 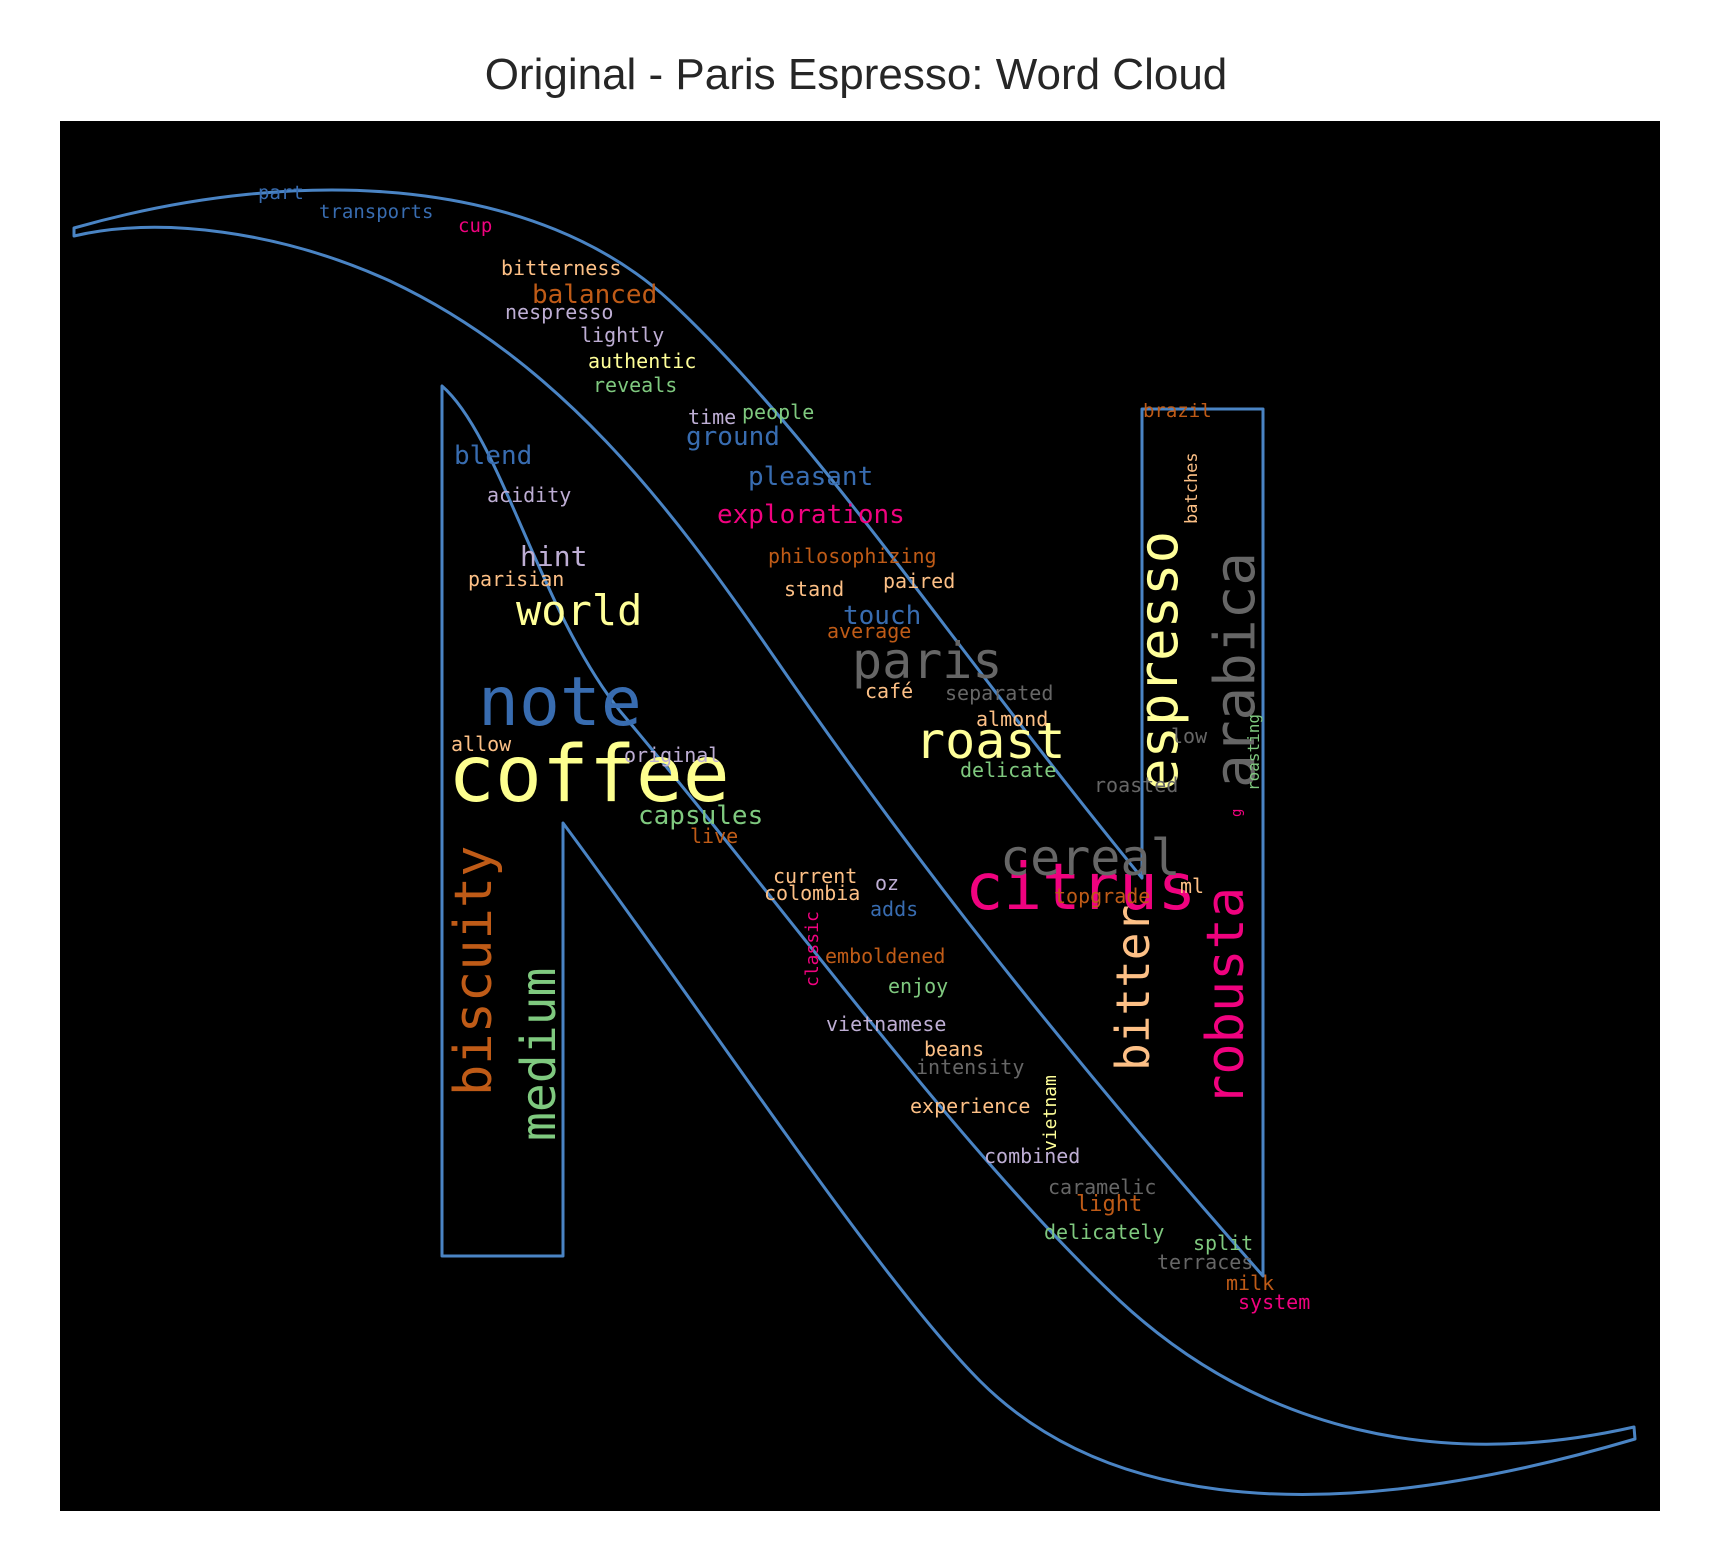 I want to click on word-experience: experience, so click(x=970, y=1106).